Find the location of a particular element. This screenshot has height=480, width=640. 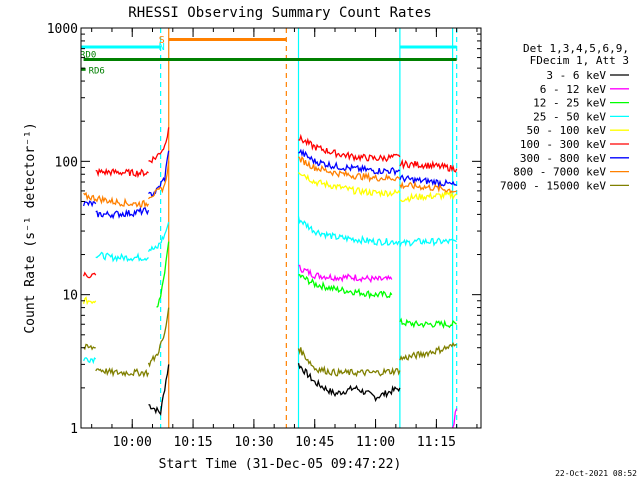

x-tick-label-2: 10:30 is located at coordinates (253, 442).